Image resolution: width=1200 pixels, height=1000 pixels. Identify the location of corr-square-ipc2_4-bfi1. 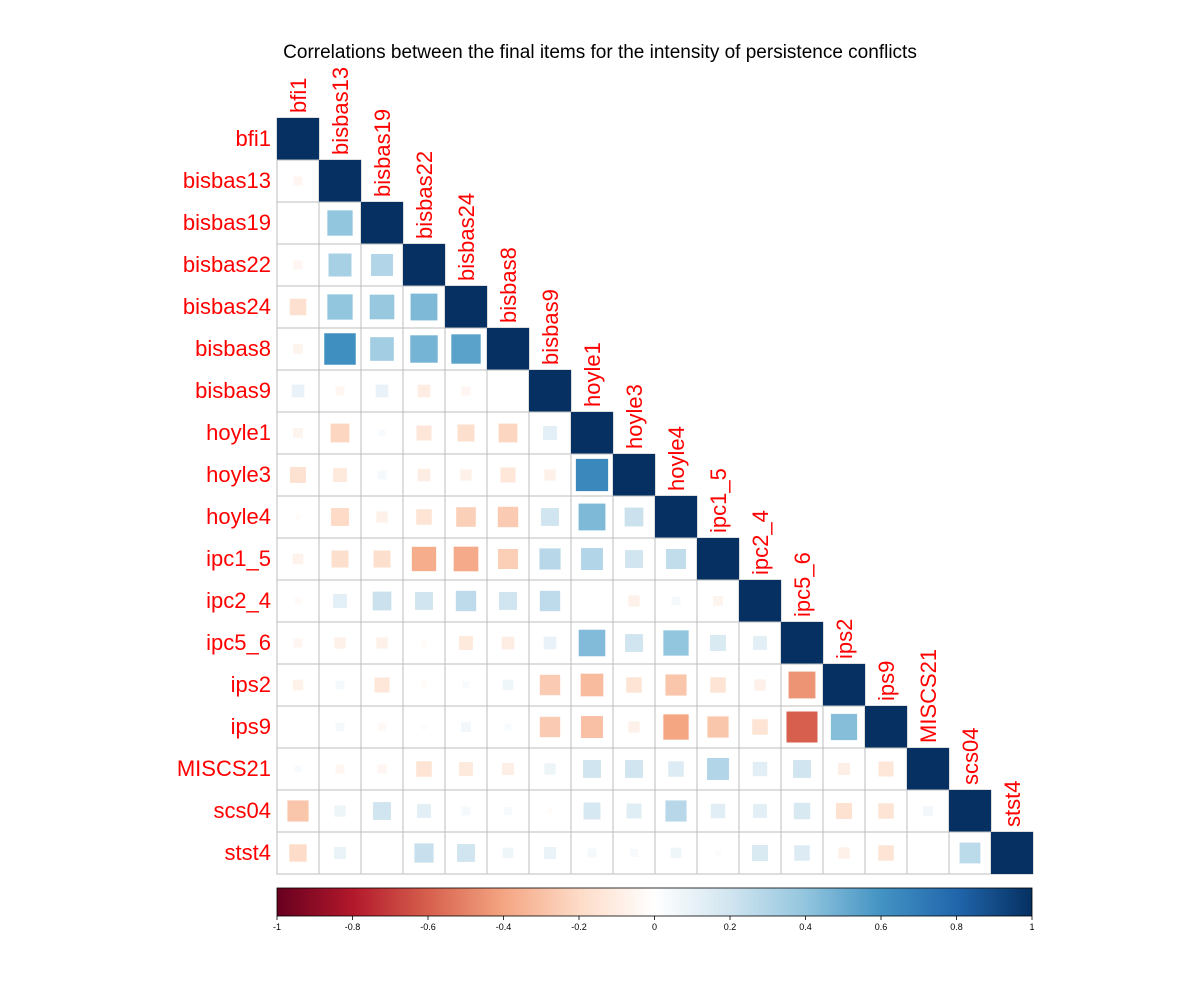
(298, 601).